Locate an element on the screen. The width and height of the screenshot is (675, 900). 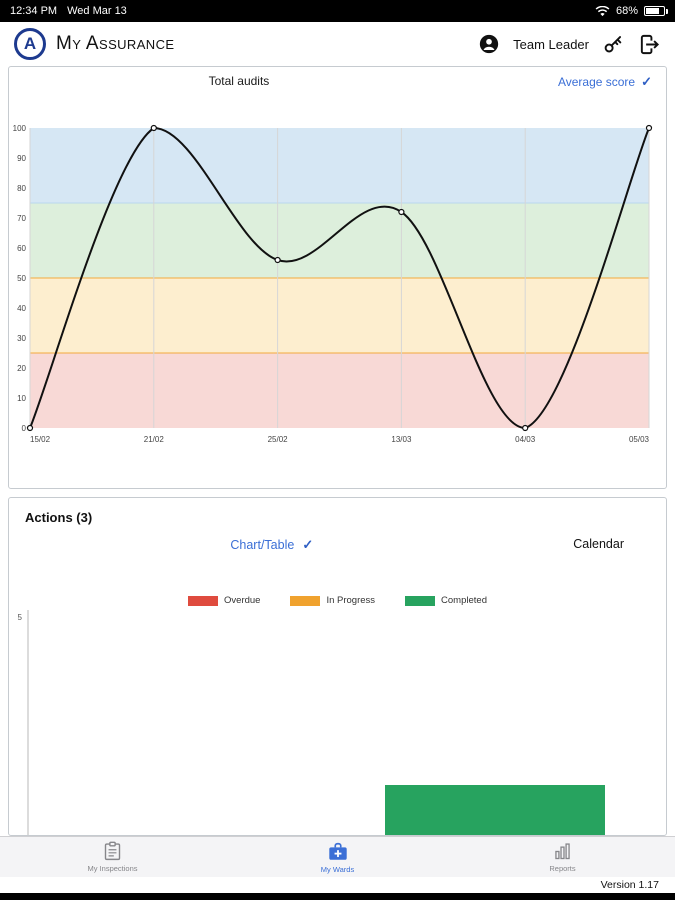
app-title: My Assurance is located at coordinates (115, 43).